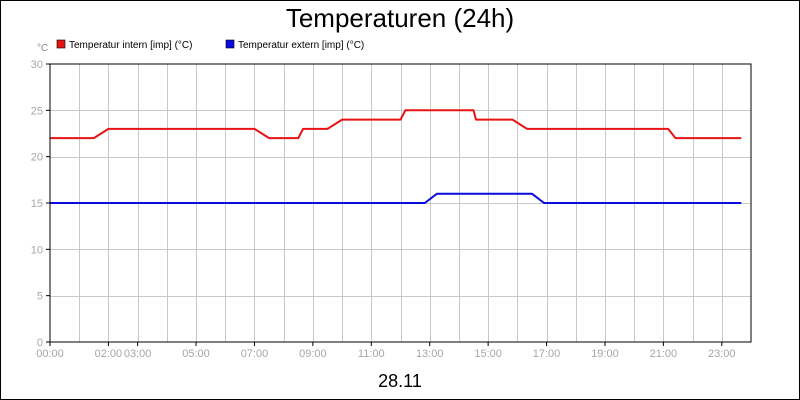 The image size is (800, 400). Describe the element at coordinates (196, 354) in the screenshot. I see `x-tick-label: 05:00` at that location.